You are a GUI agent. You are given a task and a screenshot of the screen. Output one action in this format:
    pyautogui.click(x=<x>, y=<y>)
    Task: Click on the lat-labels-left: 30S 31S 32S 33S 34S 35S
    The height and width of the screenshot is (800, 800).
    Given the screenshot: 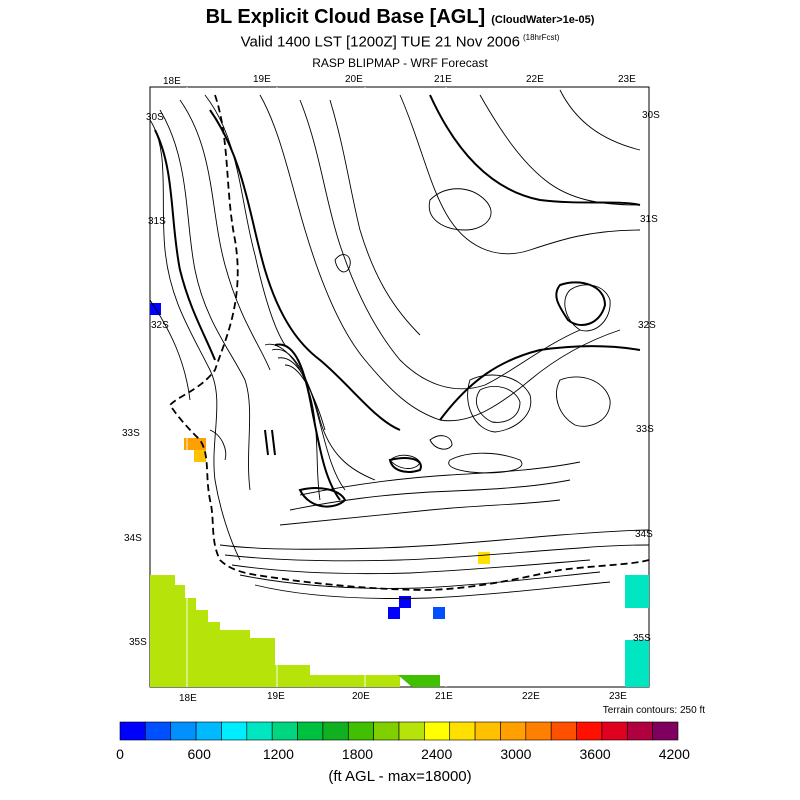 What is the action you would take?
    pyautogui.click(x=145, y=380)
    